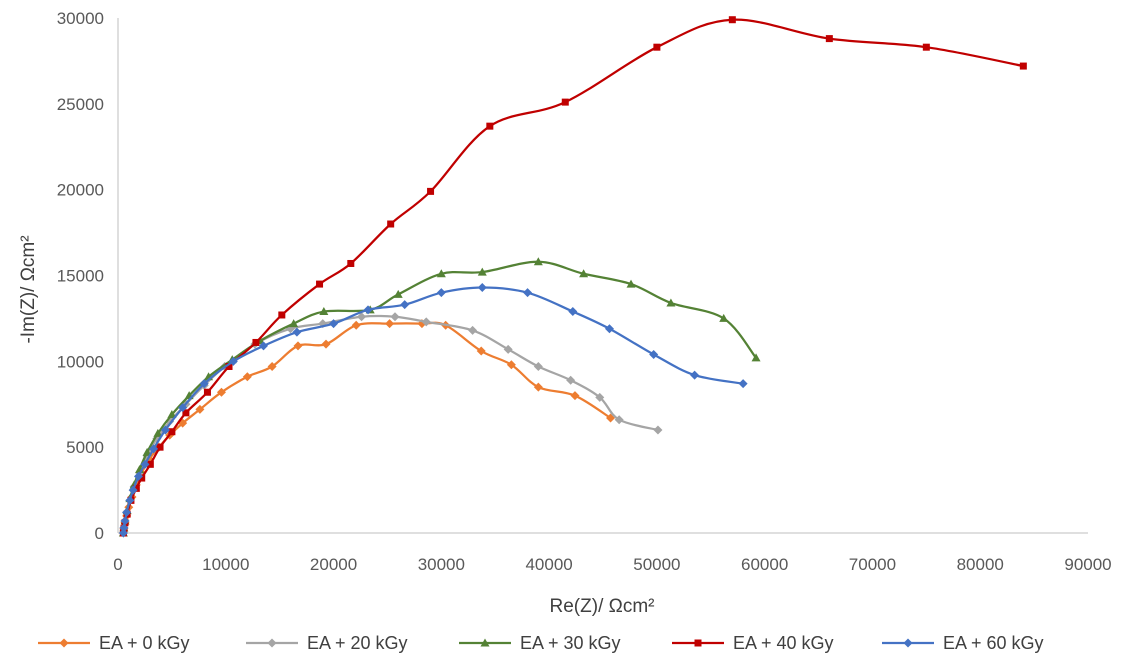 This screenshot has width=1121, height=660. I want to click on x-tick-label: 90000, so click(1087, 564).